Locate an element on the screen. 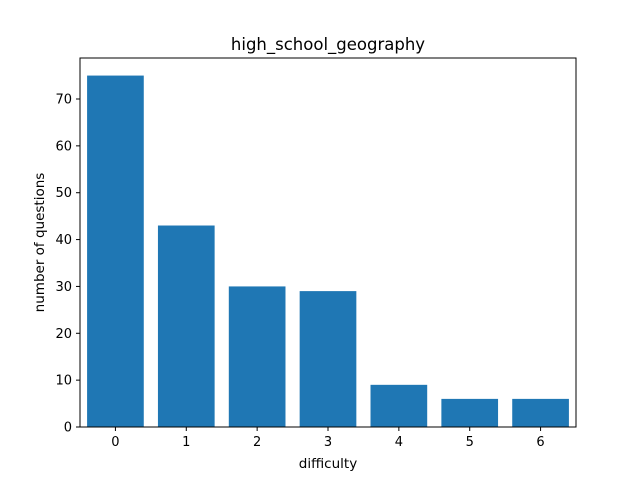 This screenshot has height=480, width=640. y-tick-label: 70 is located at coordinates (63, 100).